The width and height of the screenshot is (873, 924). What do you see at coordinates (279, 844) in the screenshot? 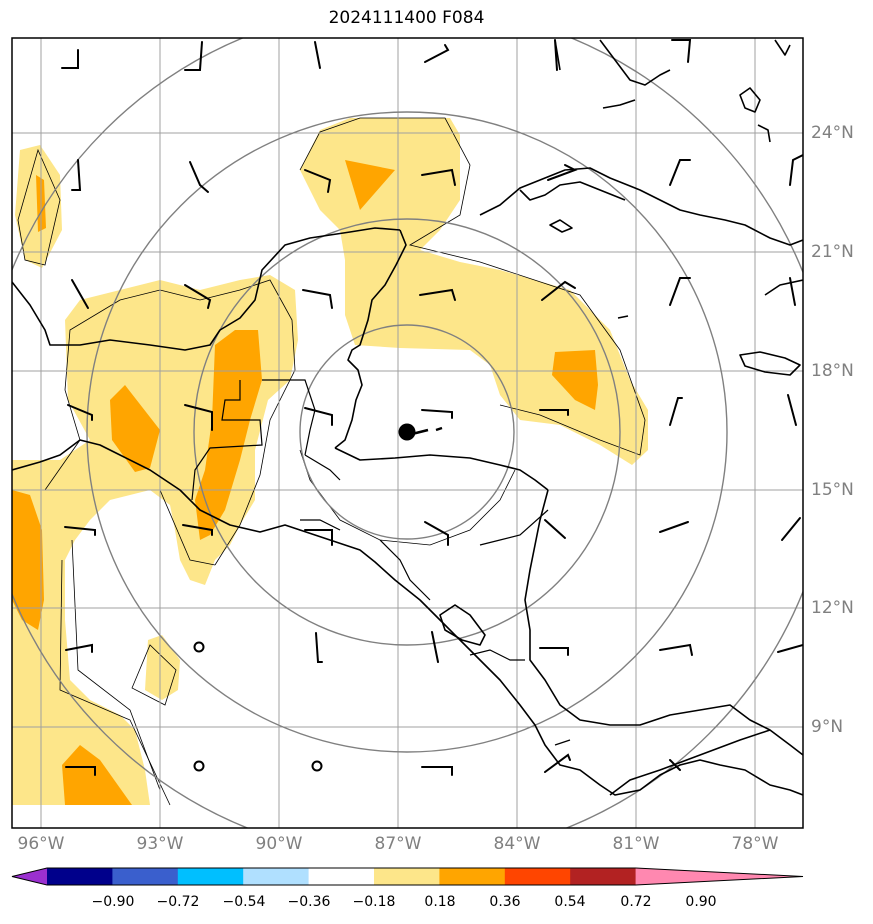
I see `lon-tick-90w: 90°W` at bounding box center [279, 844].